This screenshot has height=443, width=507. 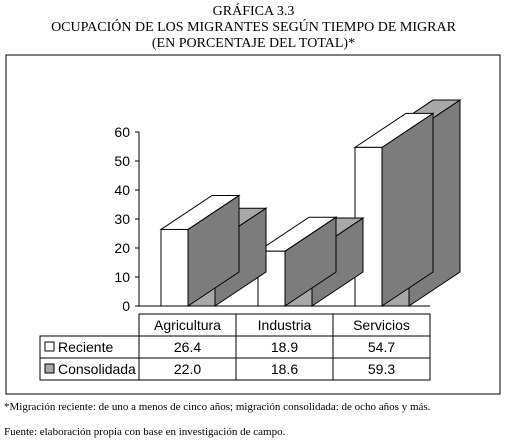 What do you see at coordinates (253, 11) in the screenshot?
I see `figure-label: GRÁFICA 3.3` at bounding box center [253, 11].